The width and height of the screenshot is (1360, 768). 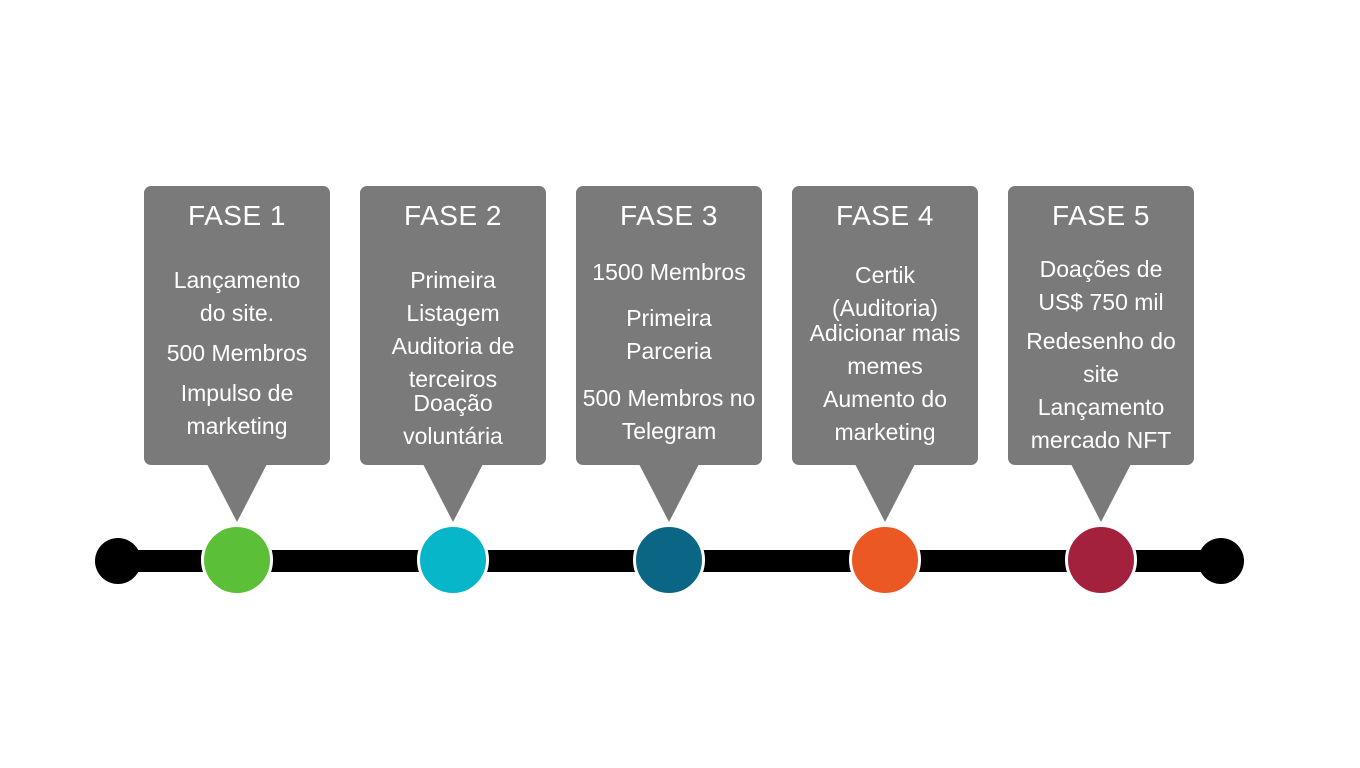 What do you see at coordinates (118, 561) in the screenshot?
I see `timeline-start-dot` at bounding box center [118, 561].